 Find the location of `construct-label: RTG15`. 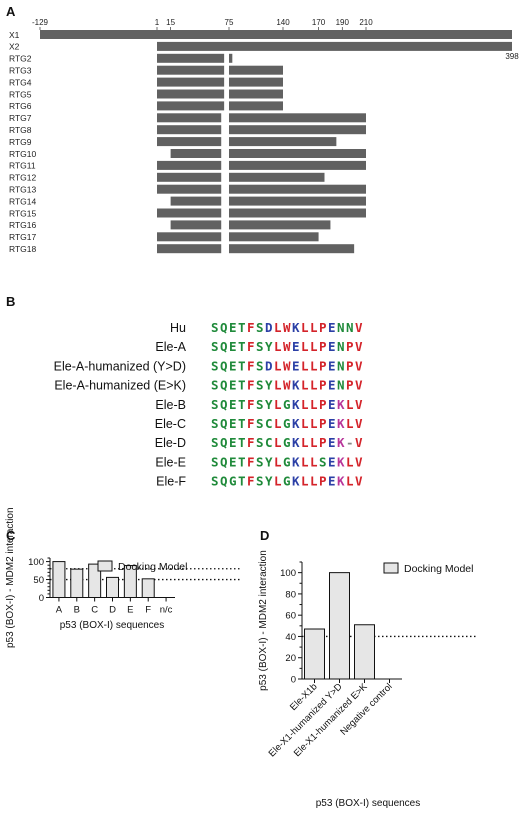

construct-label: RTG15 is located at coordinates (23, 213).